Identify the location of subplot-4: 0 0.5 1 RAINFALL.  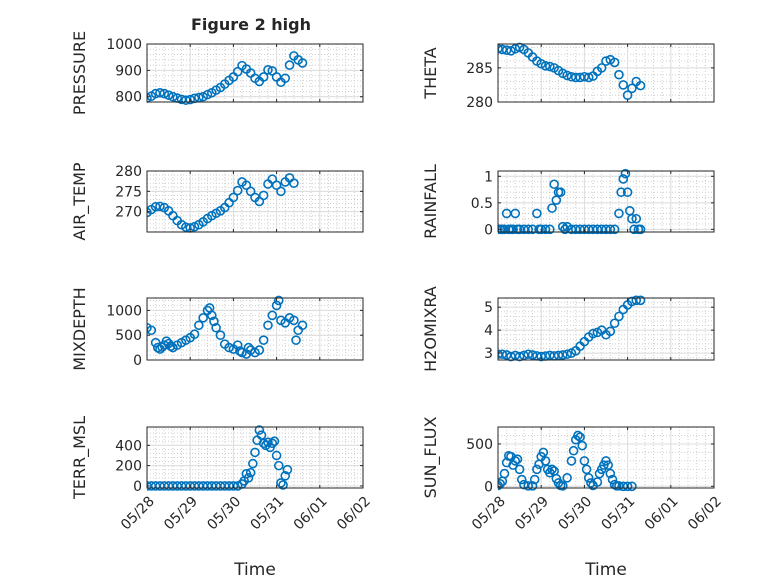
(568, 201).